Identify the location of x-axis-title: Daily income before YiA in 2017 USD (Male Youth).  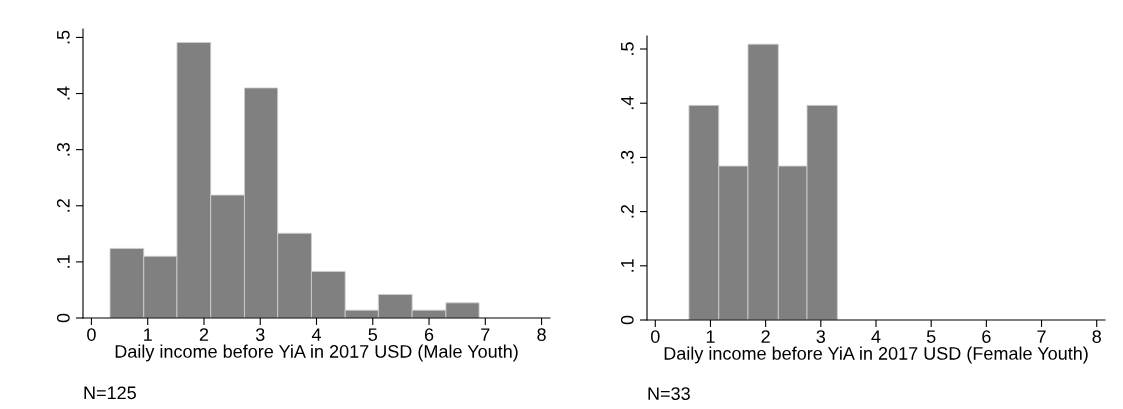
(316, 353).